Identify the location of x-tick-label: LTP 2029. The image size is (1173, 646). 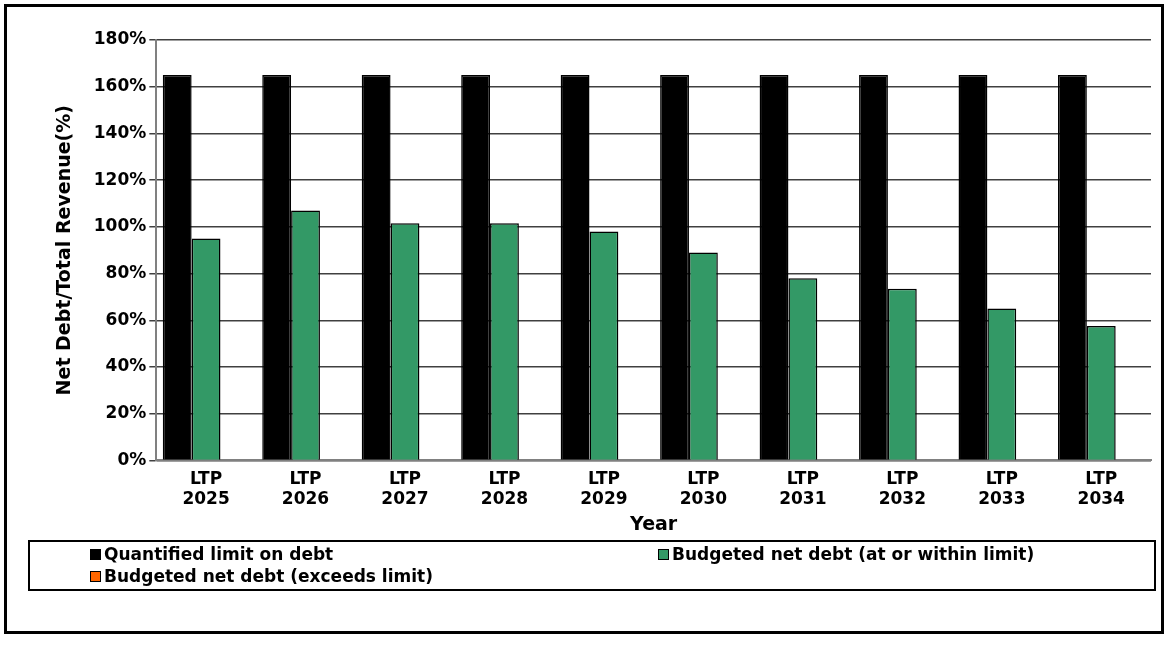
(604, 488).